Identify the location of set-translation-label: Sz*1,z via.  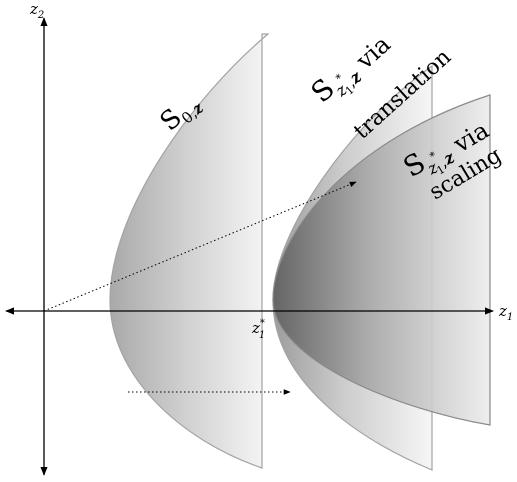
(352, 69).